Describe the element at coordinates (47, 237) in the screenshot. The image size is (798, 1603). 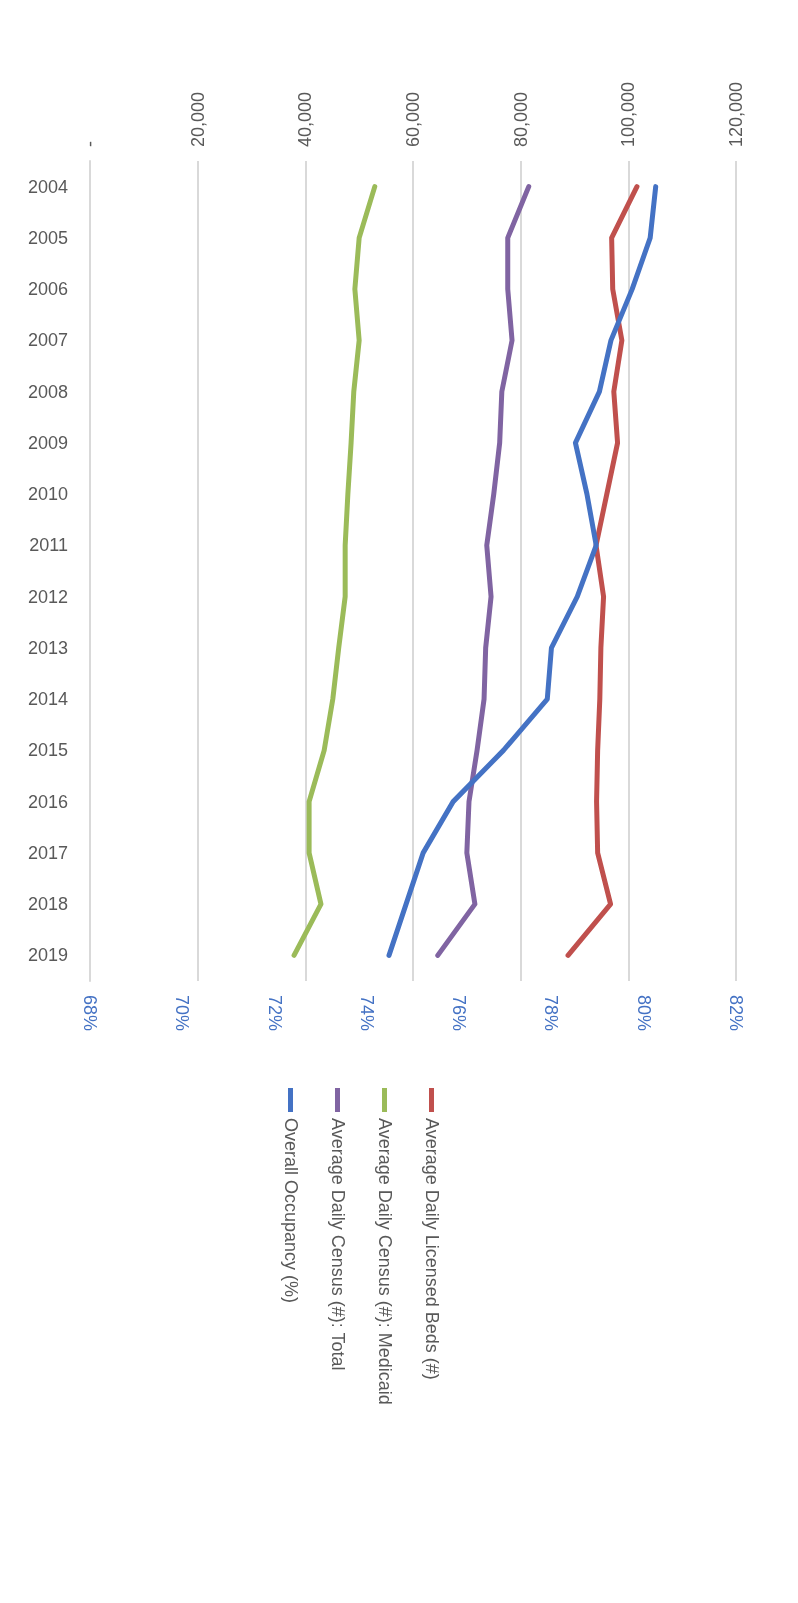
I see `y-tick-label: 2005` at that location.